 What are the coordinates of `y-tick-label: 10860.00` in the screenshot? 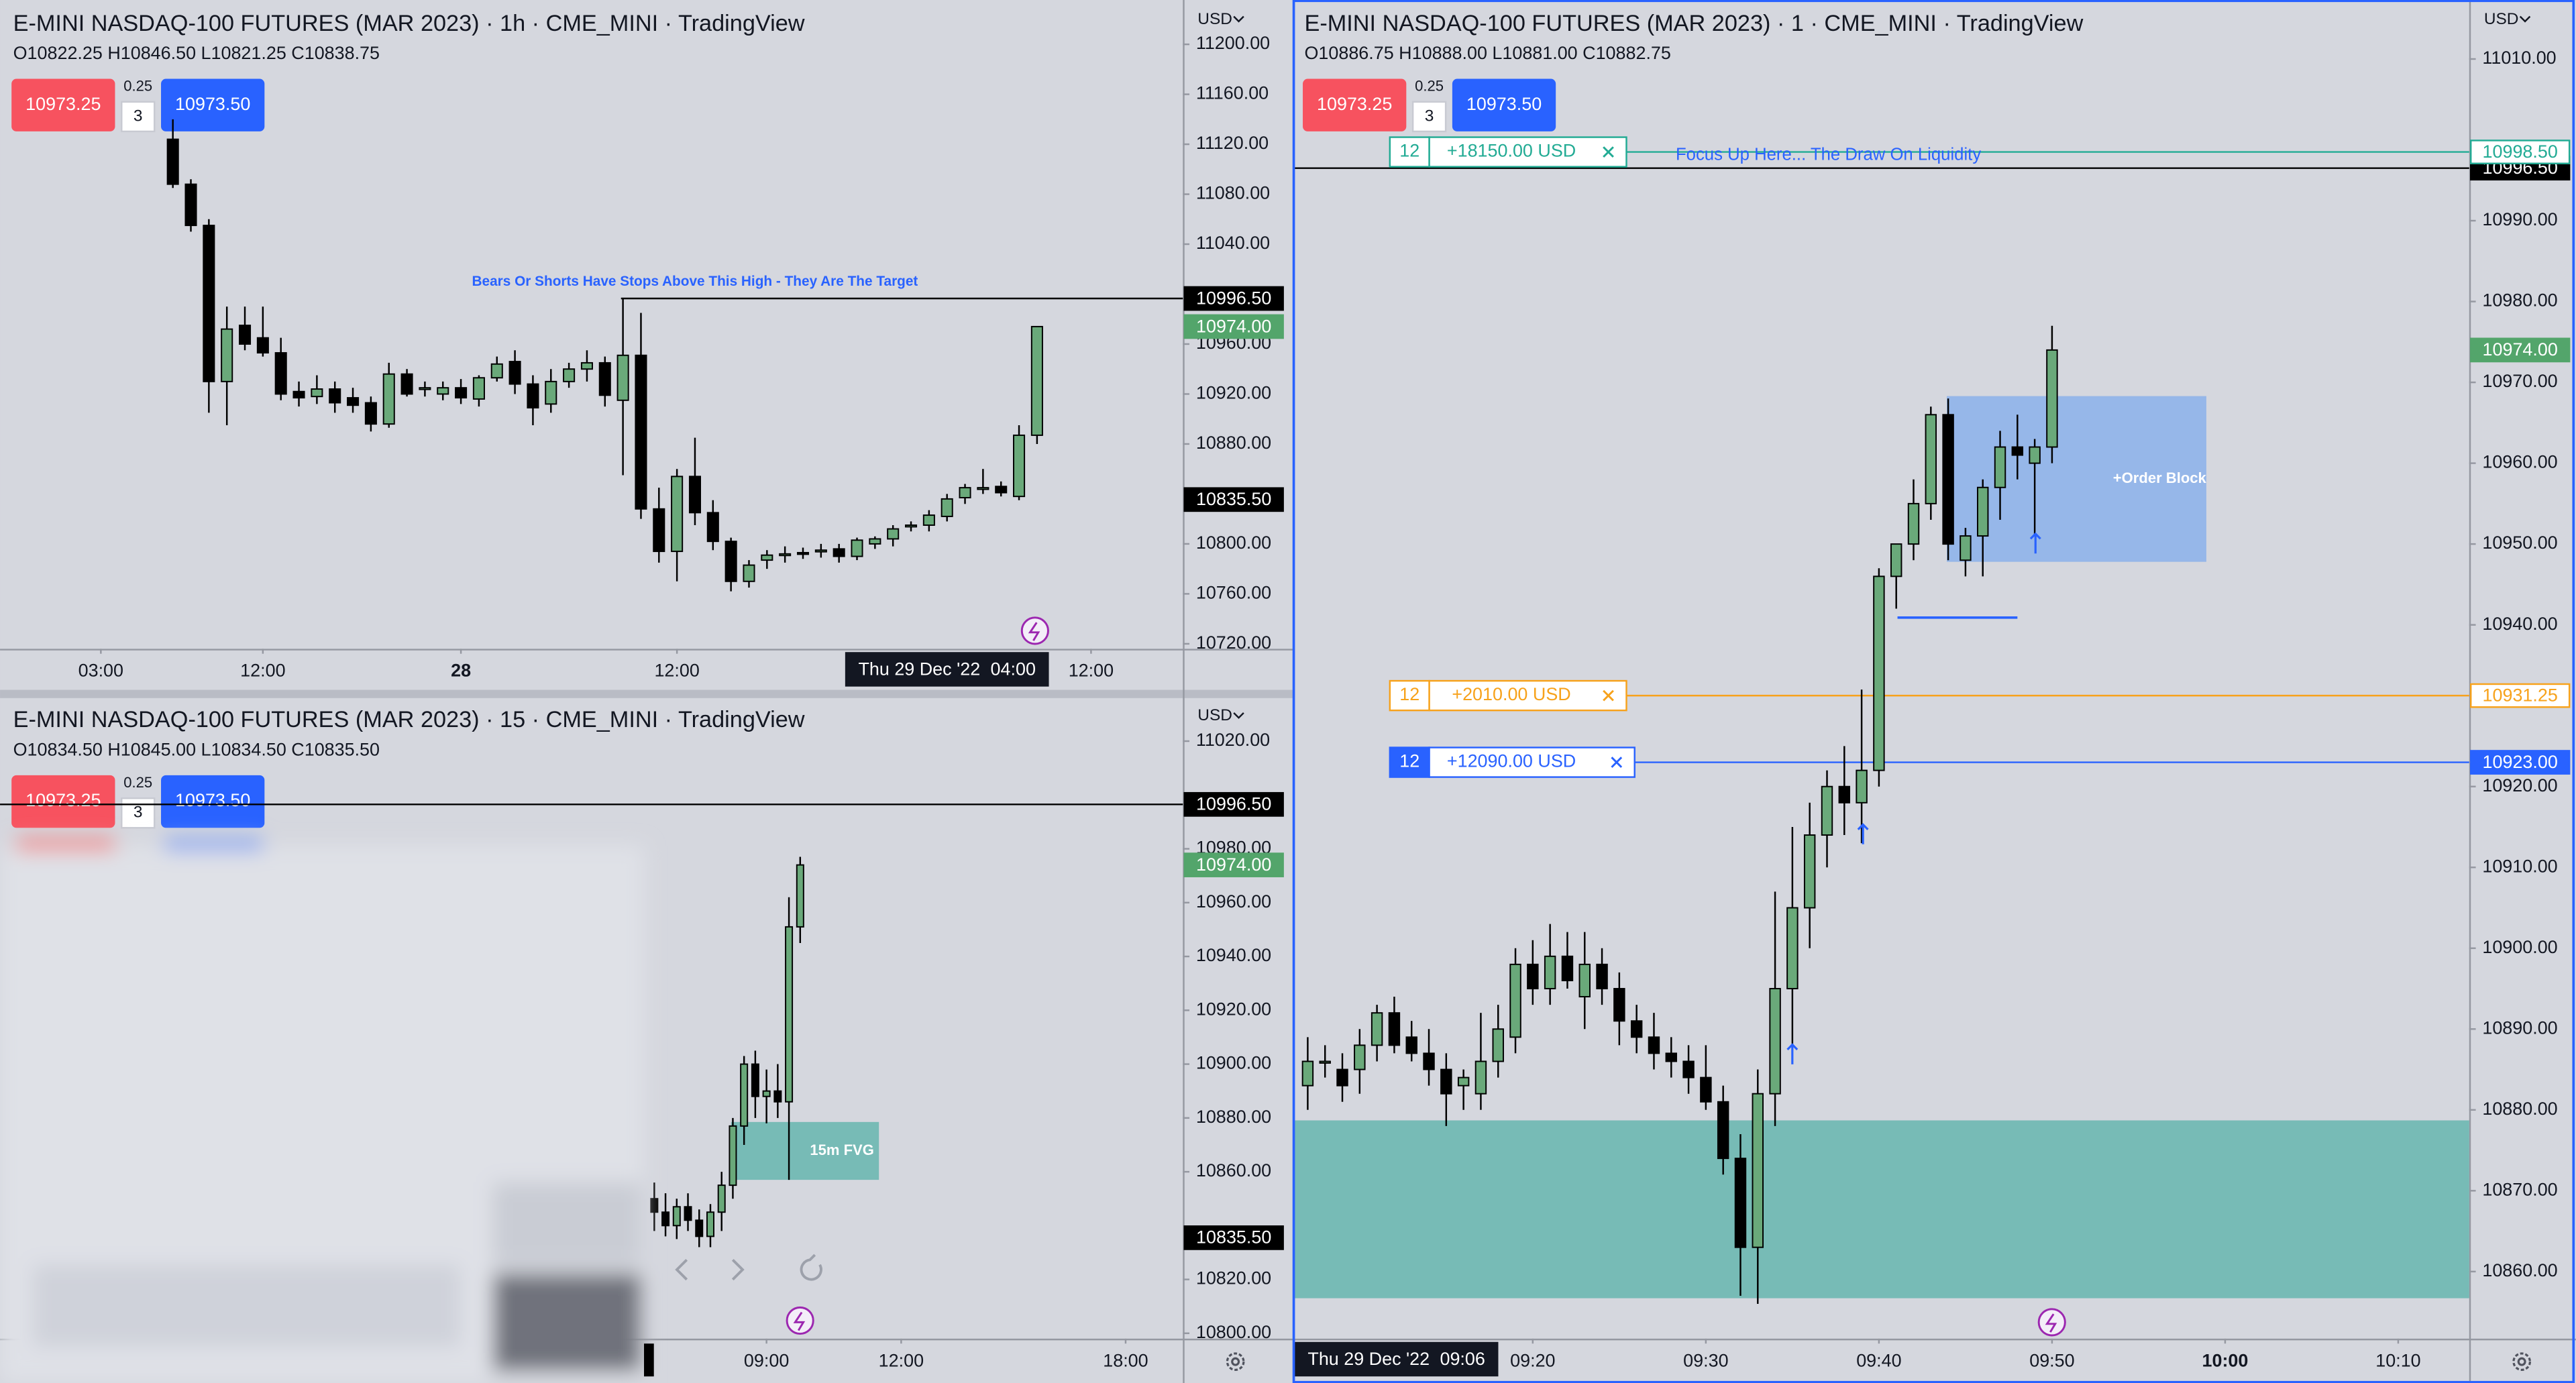 It's located at (2519, 1270).